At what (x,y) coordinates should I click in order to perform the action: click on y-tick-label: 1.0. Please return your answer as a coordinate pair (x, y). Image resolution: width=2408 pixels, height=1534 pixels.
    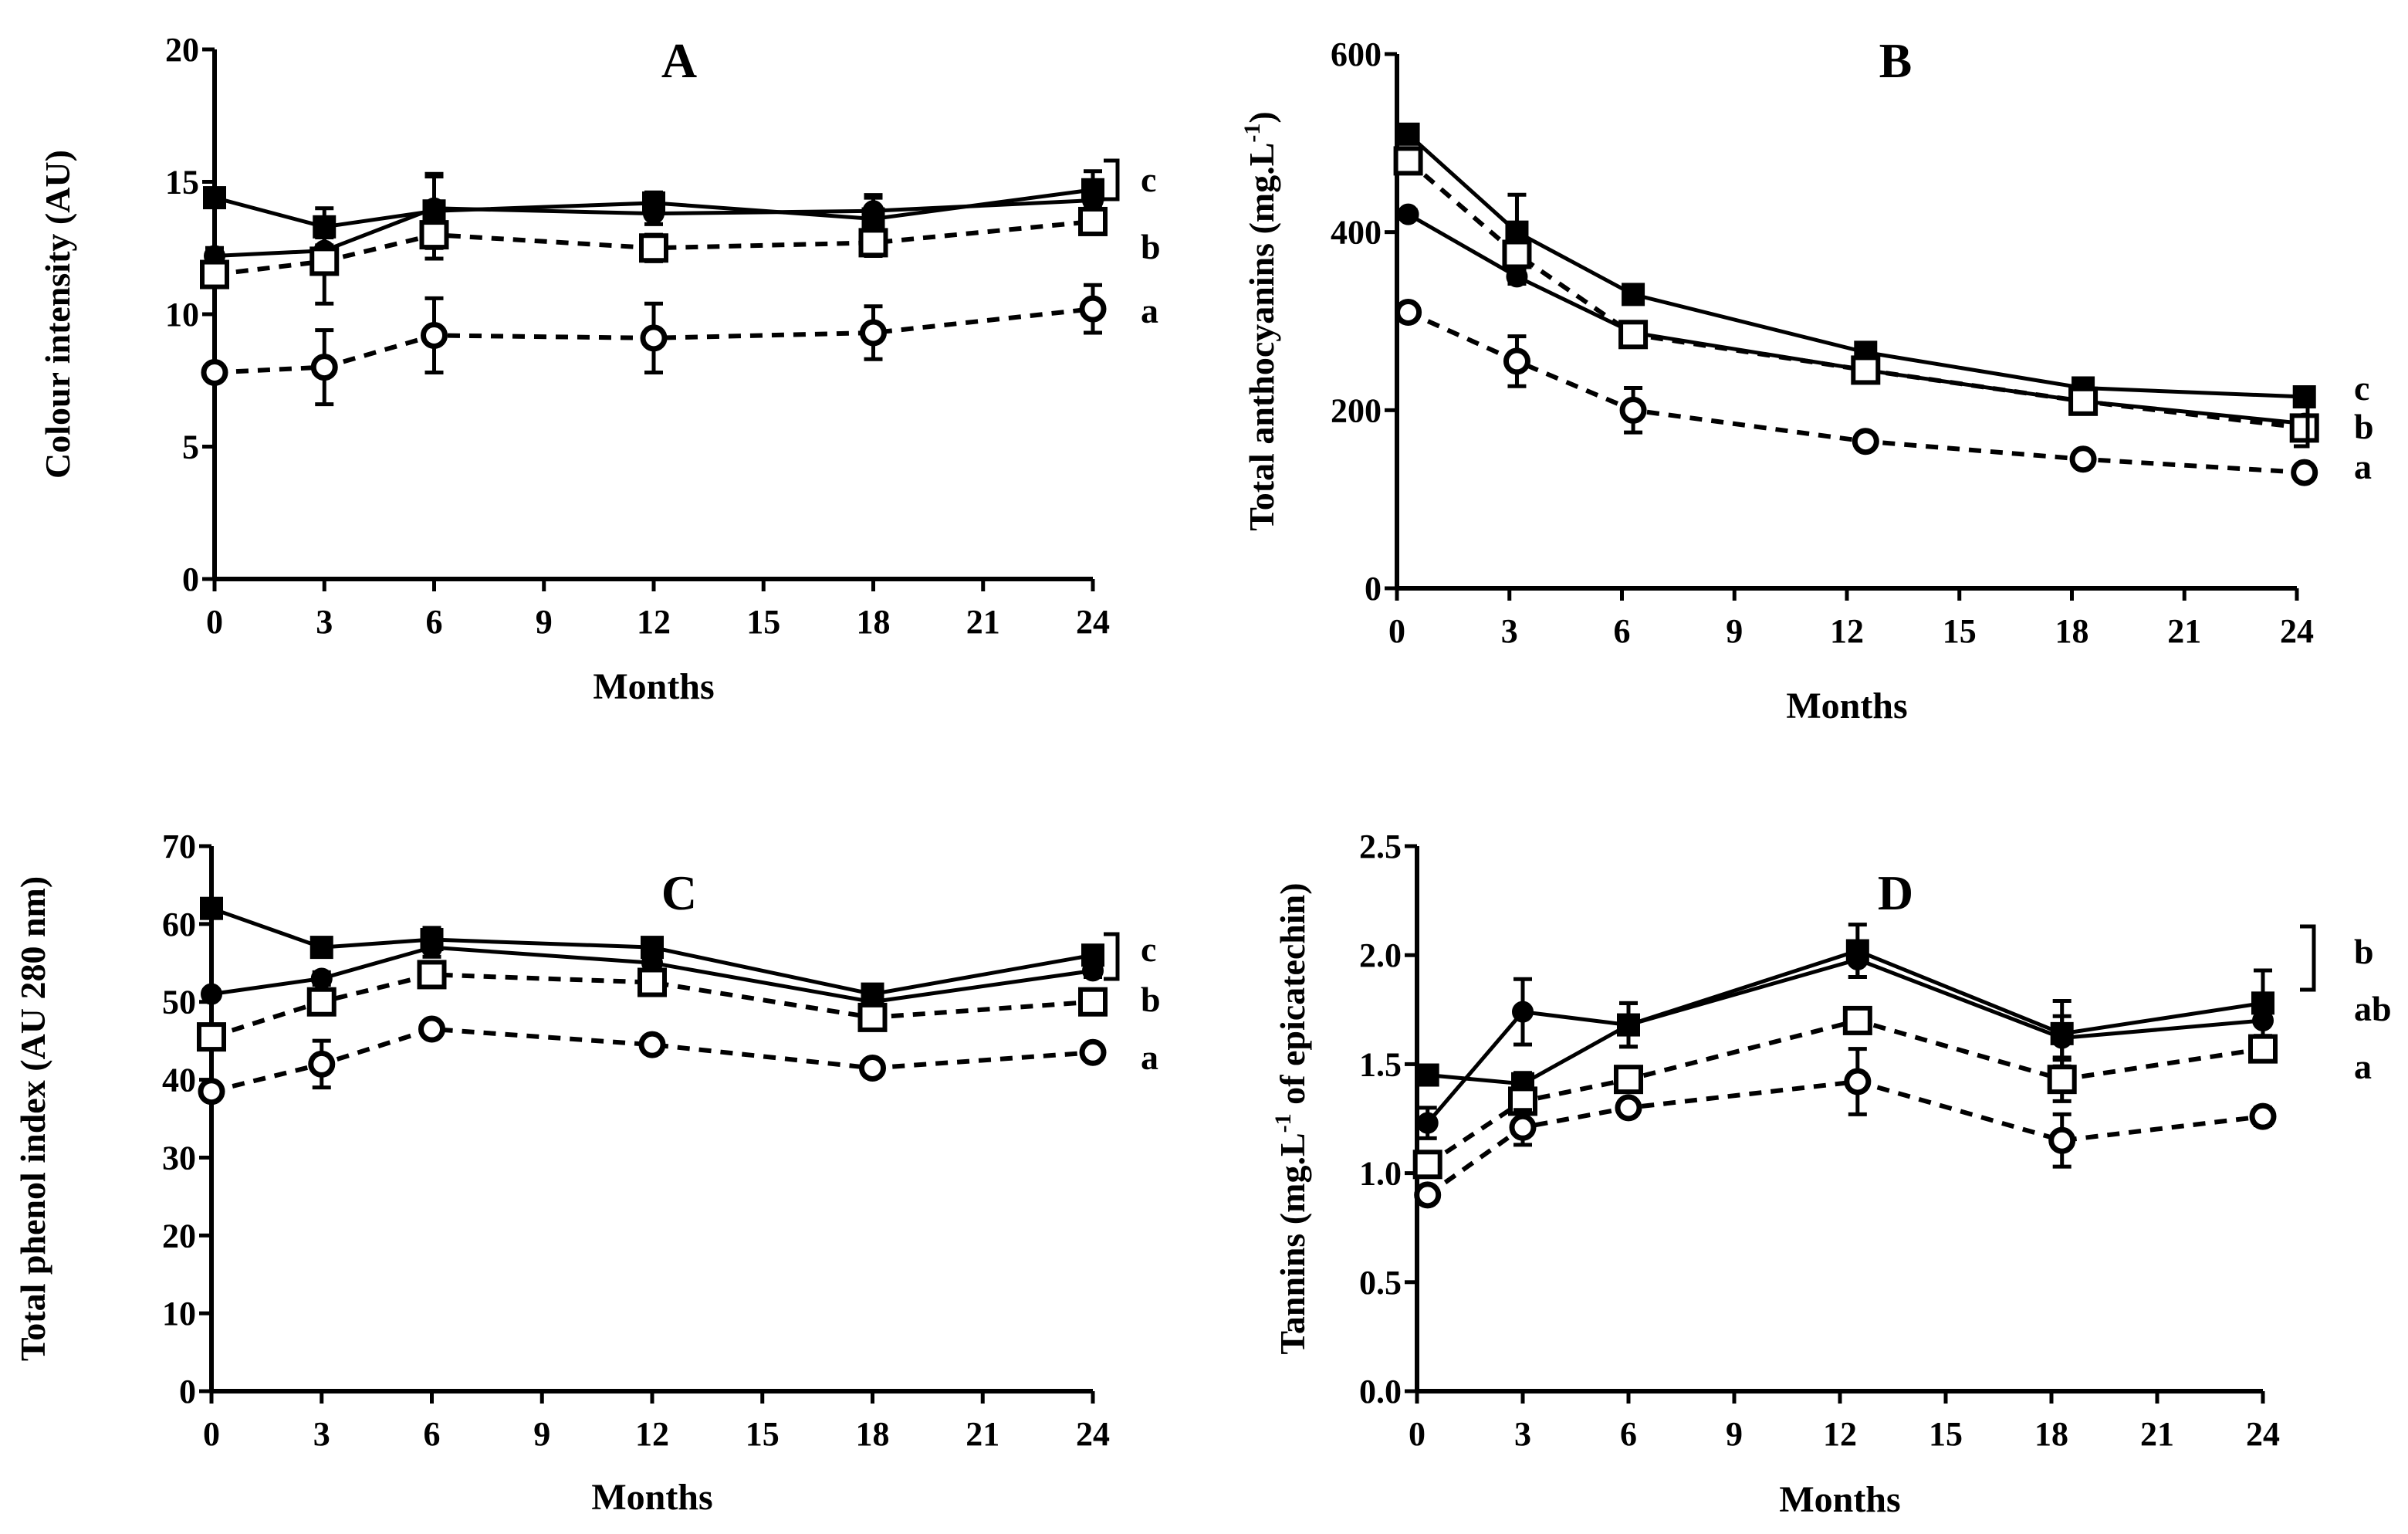
    Looking at the image, I should click on (1381, 1174).